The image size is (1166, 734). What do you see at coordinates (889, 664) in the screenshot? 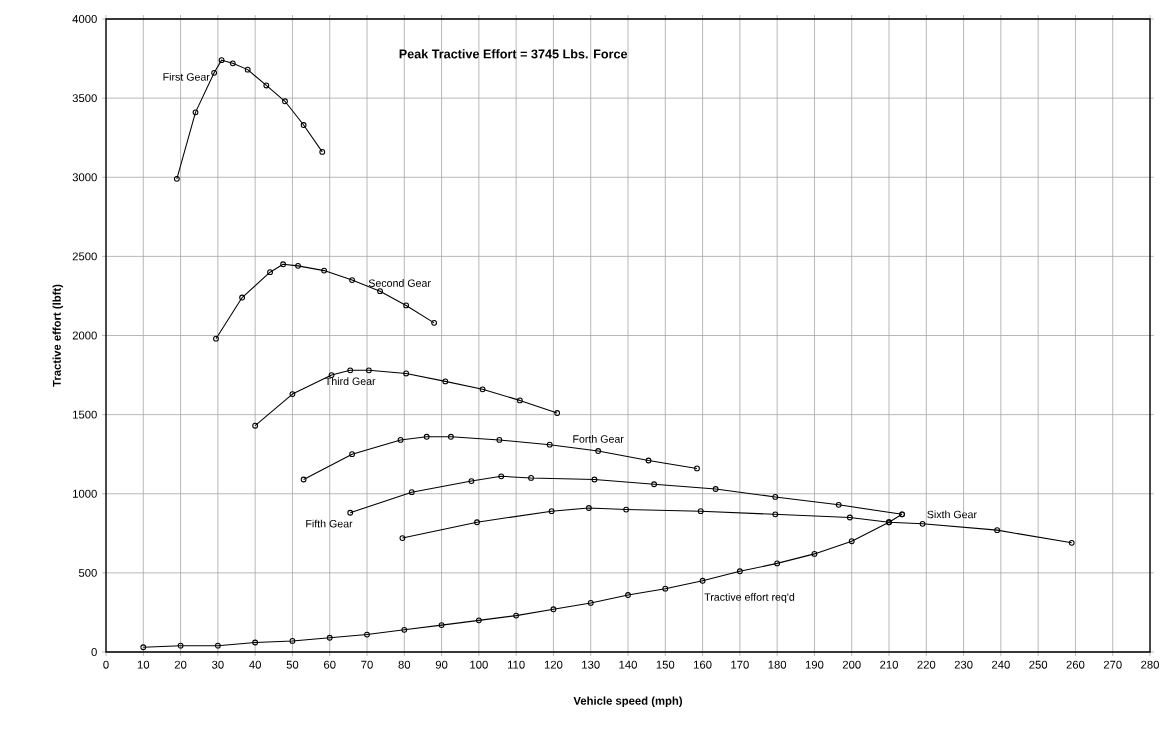
I see `x-tick-label: 210` at bounding box center [889, 664].